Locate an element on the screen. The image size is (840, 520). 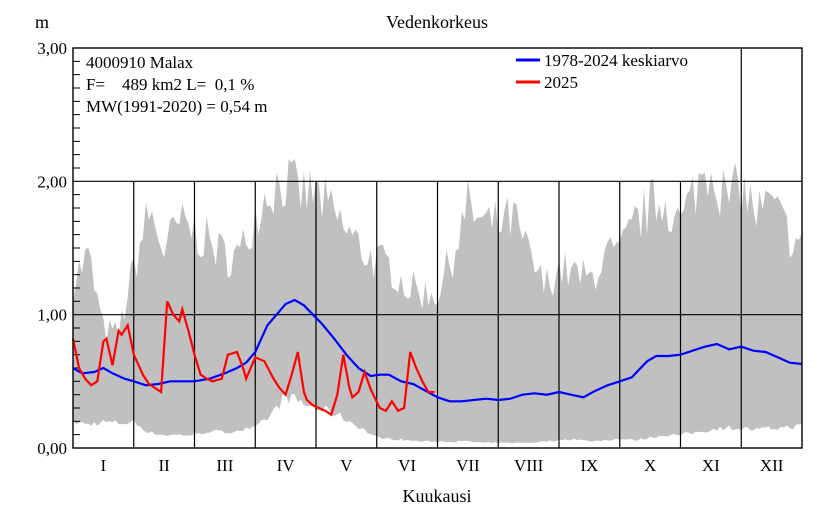
x-tick-label: III is located at coordinates (224, 465).